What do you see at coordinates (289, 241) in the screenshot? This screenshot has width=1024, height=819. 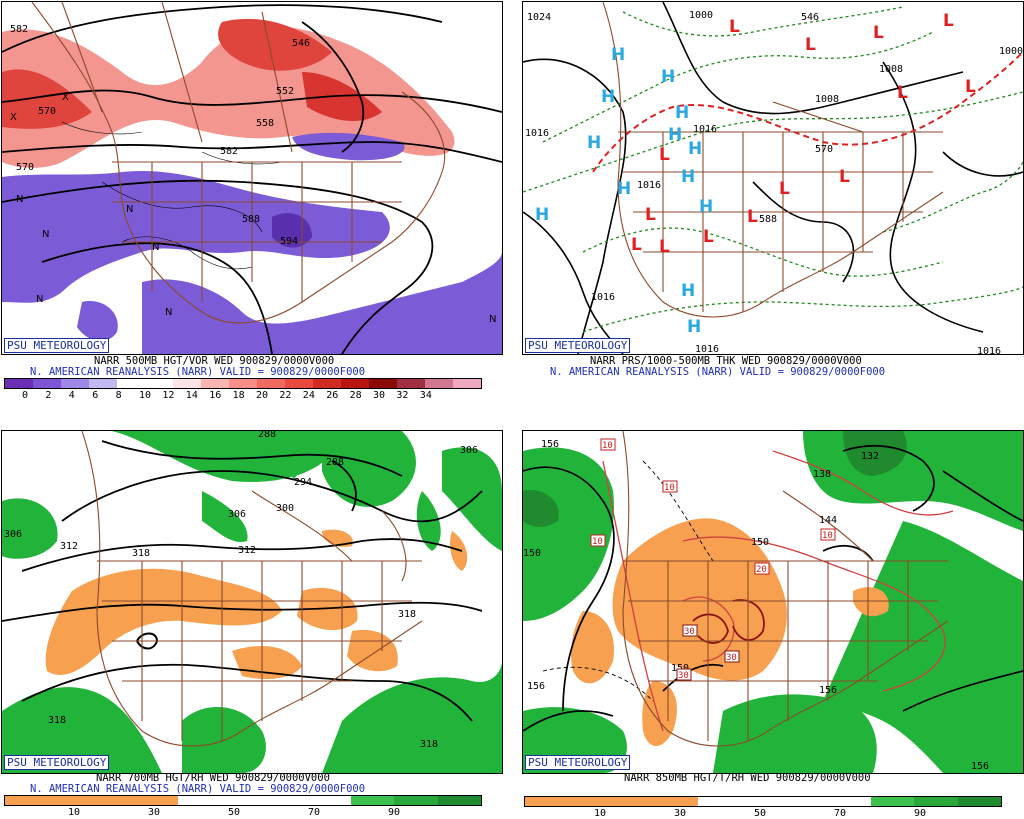 I see `contour-label: 594` at bounding box center [289, 241].